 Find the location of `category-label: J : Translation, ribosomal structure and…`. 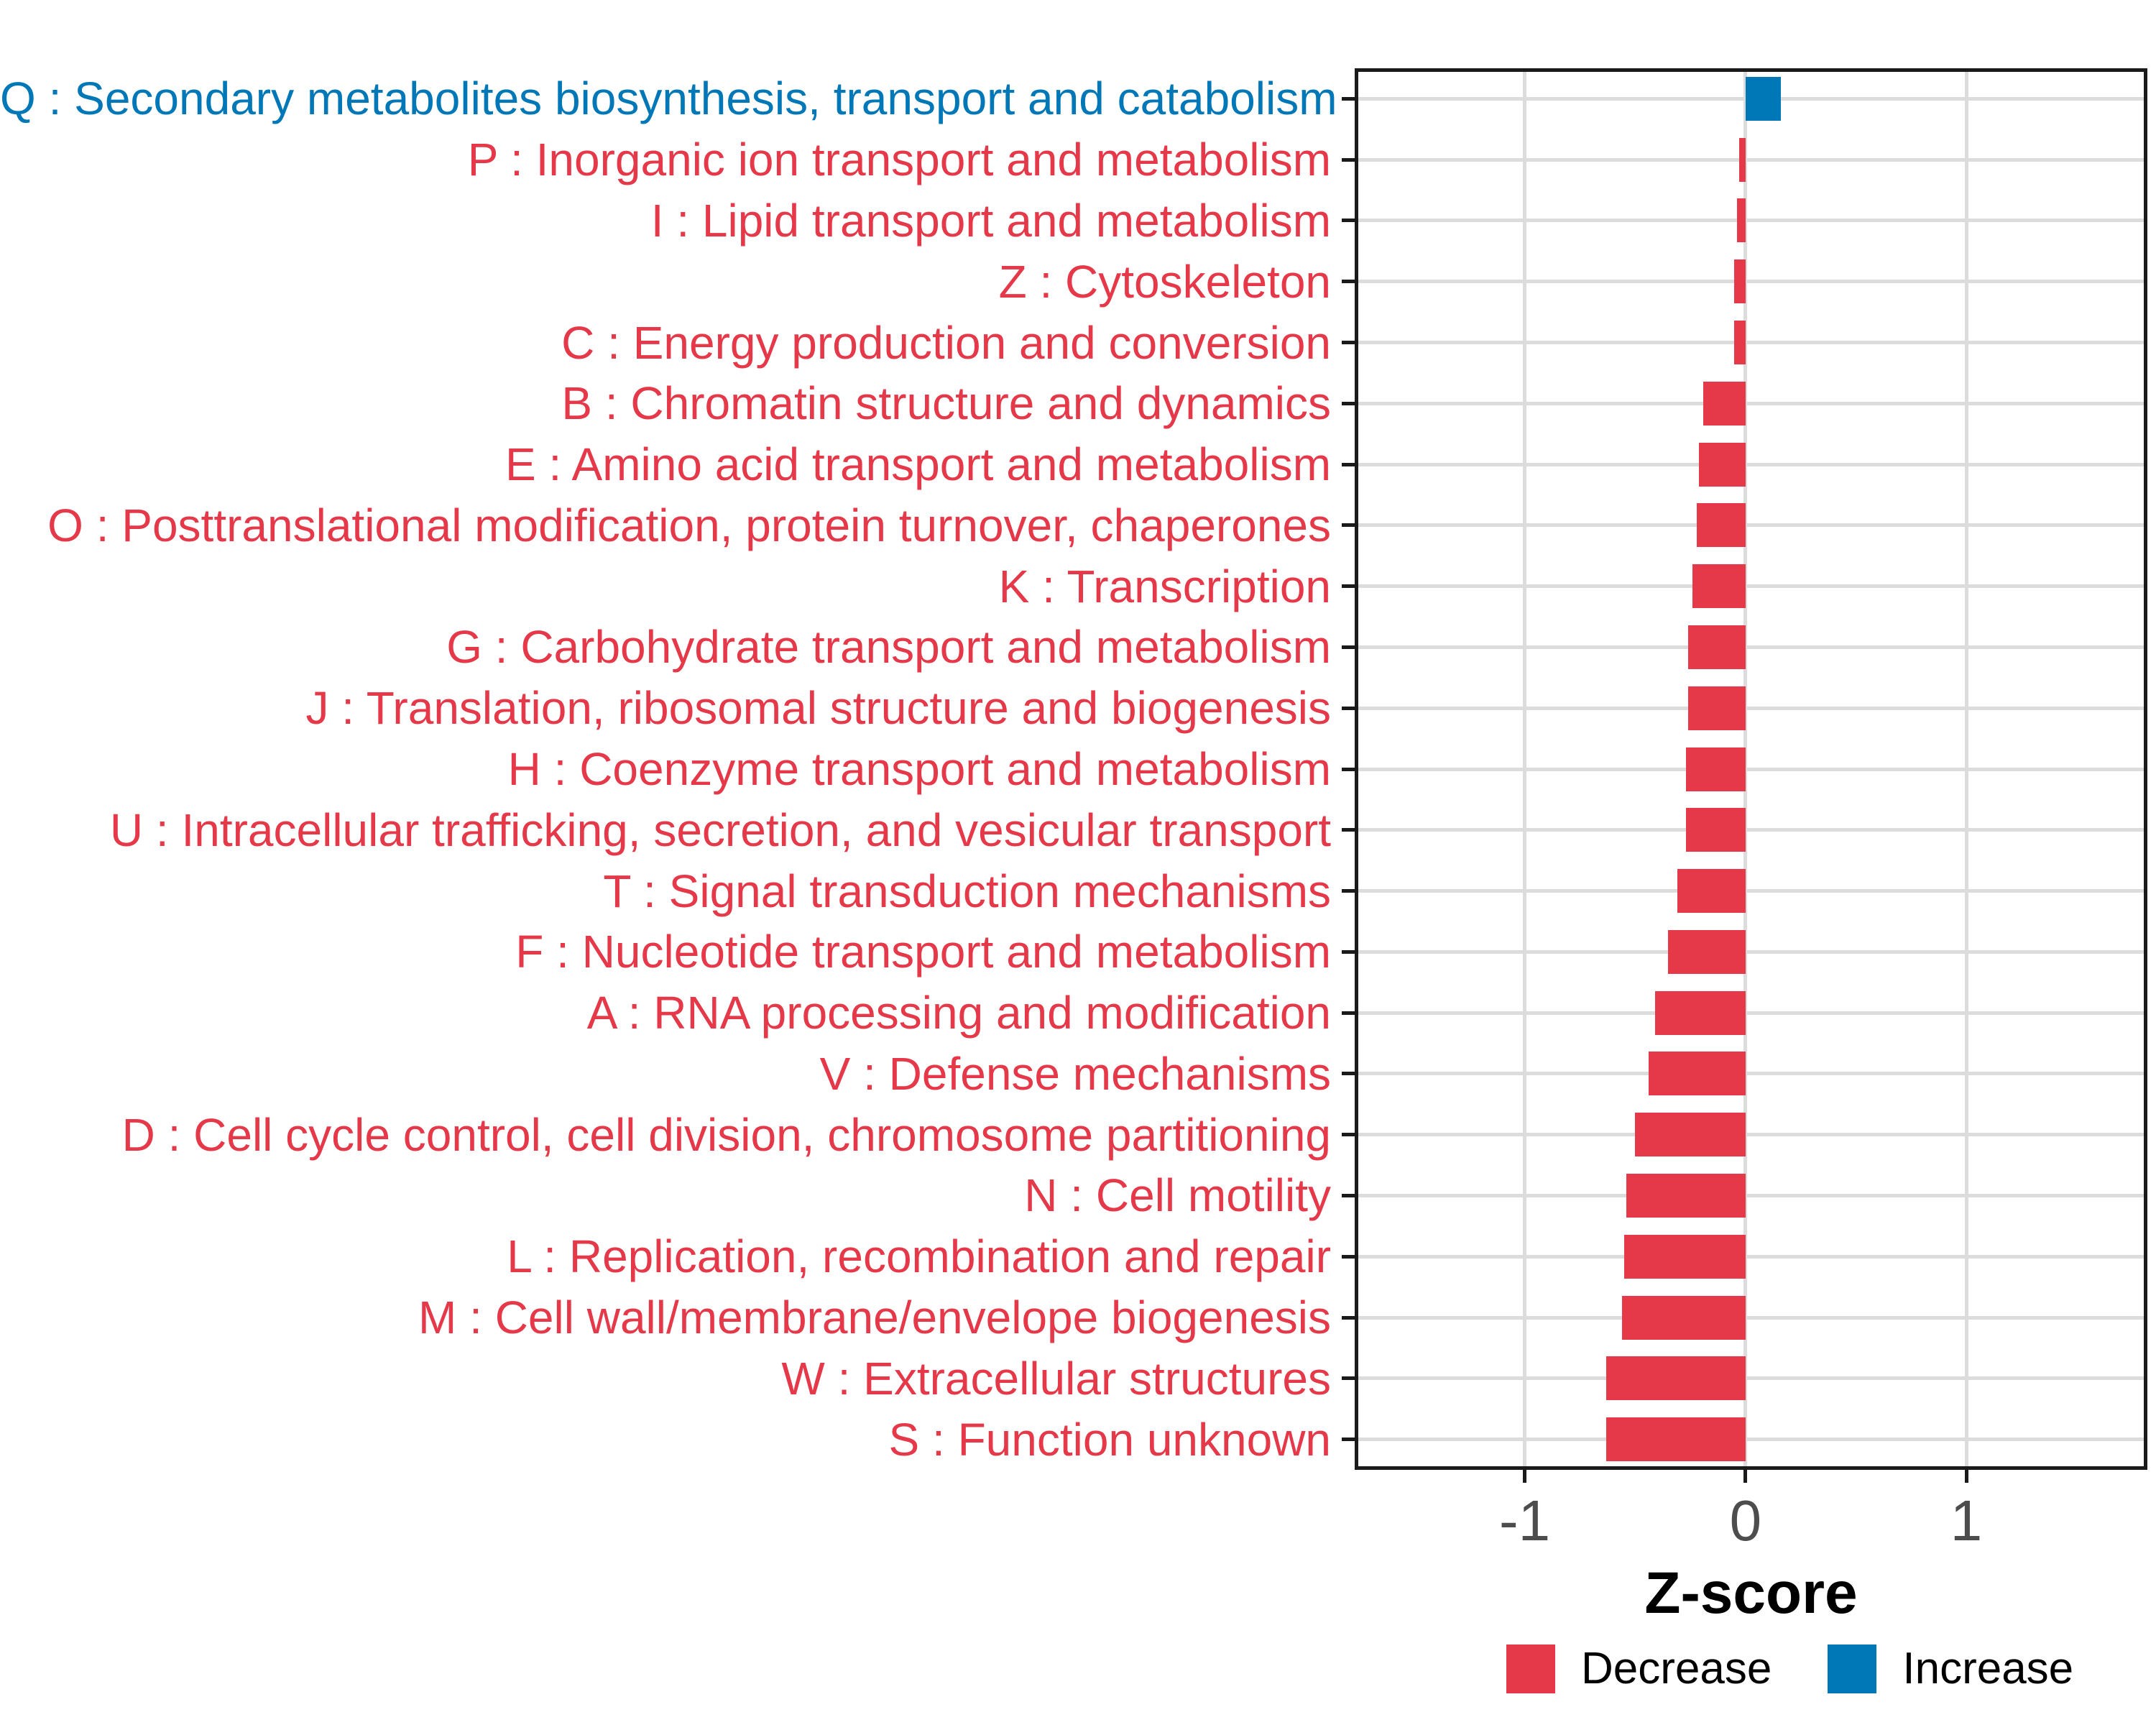

category-label: J : Translation, ribosomal structure and… is located at coordinates (818, 708).